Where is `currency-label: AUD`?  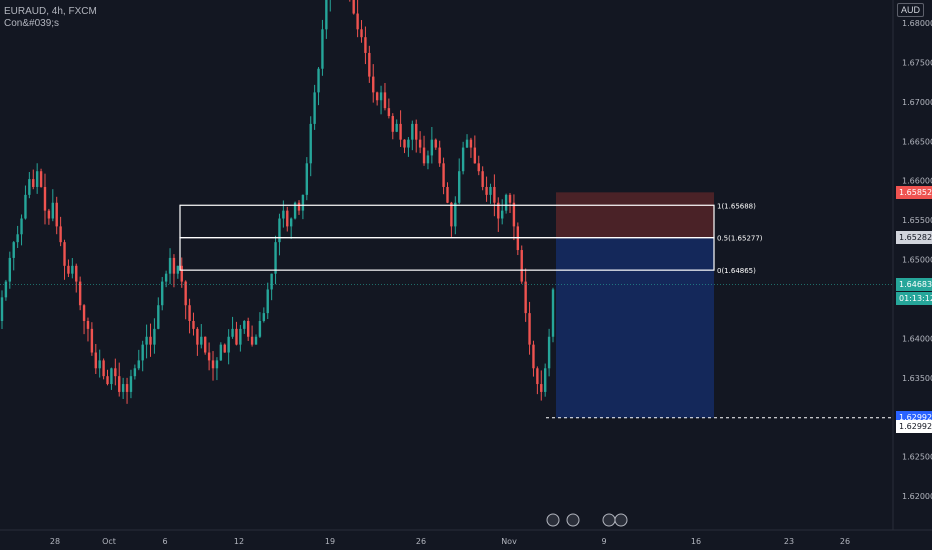
currency-label: AUD is located at coordinates (910, 10).